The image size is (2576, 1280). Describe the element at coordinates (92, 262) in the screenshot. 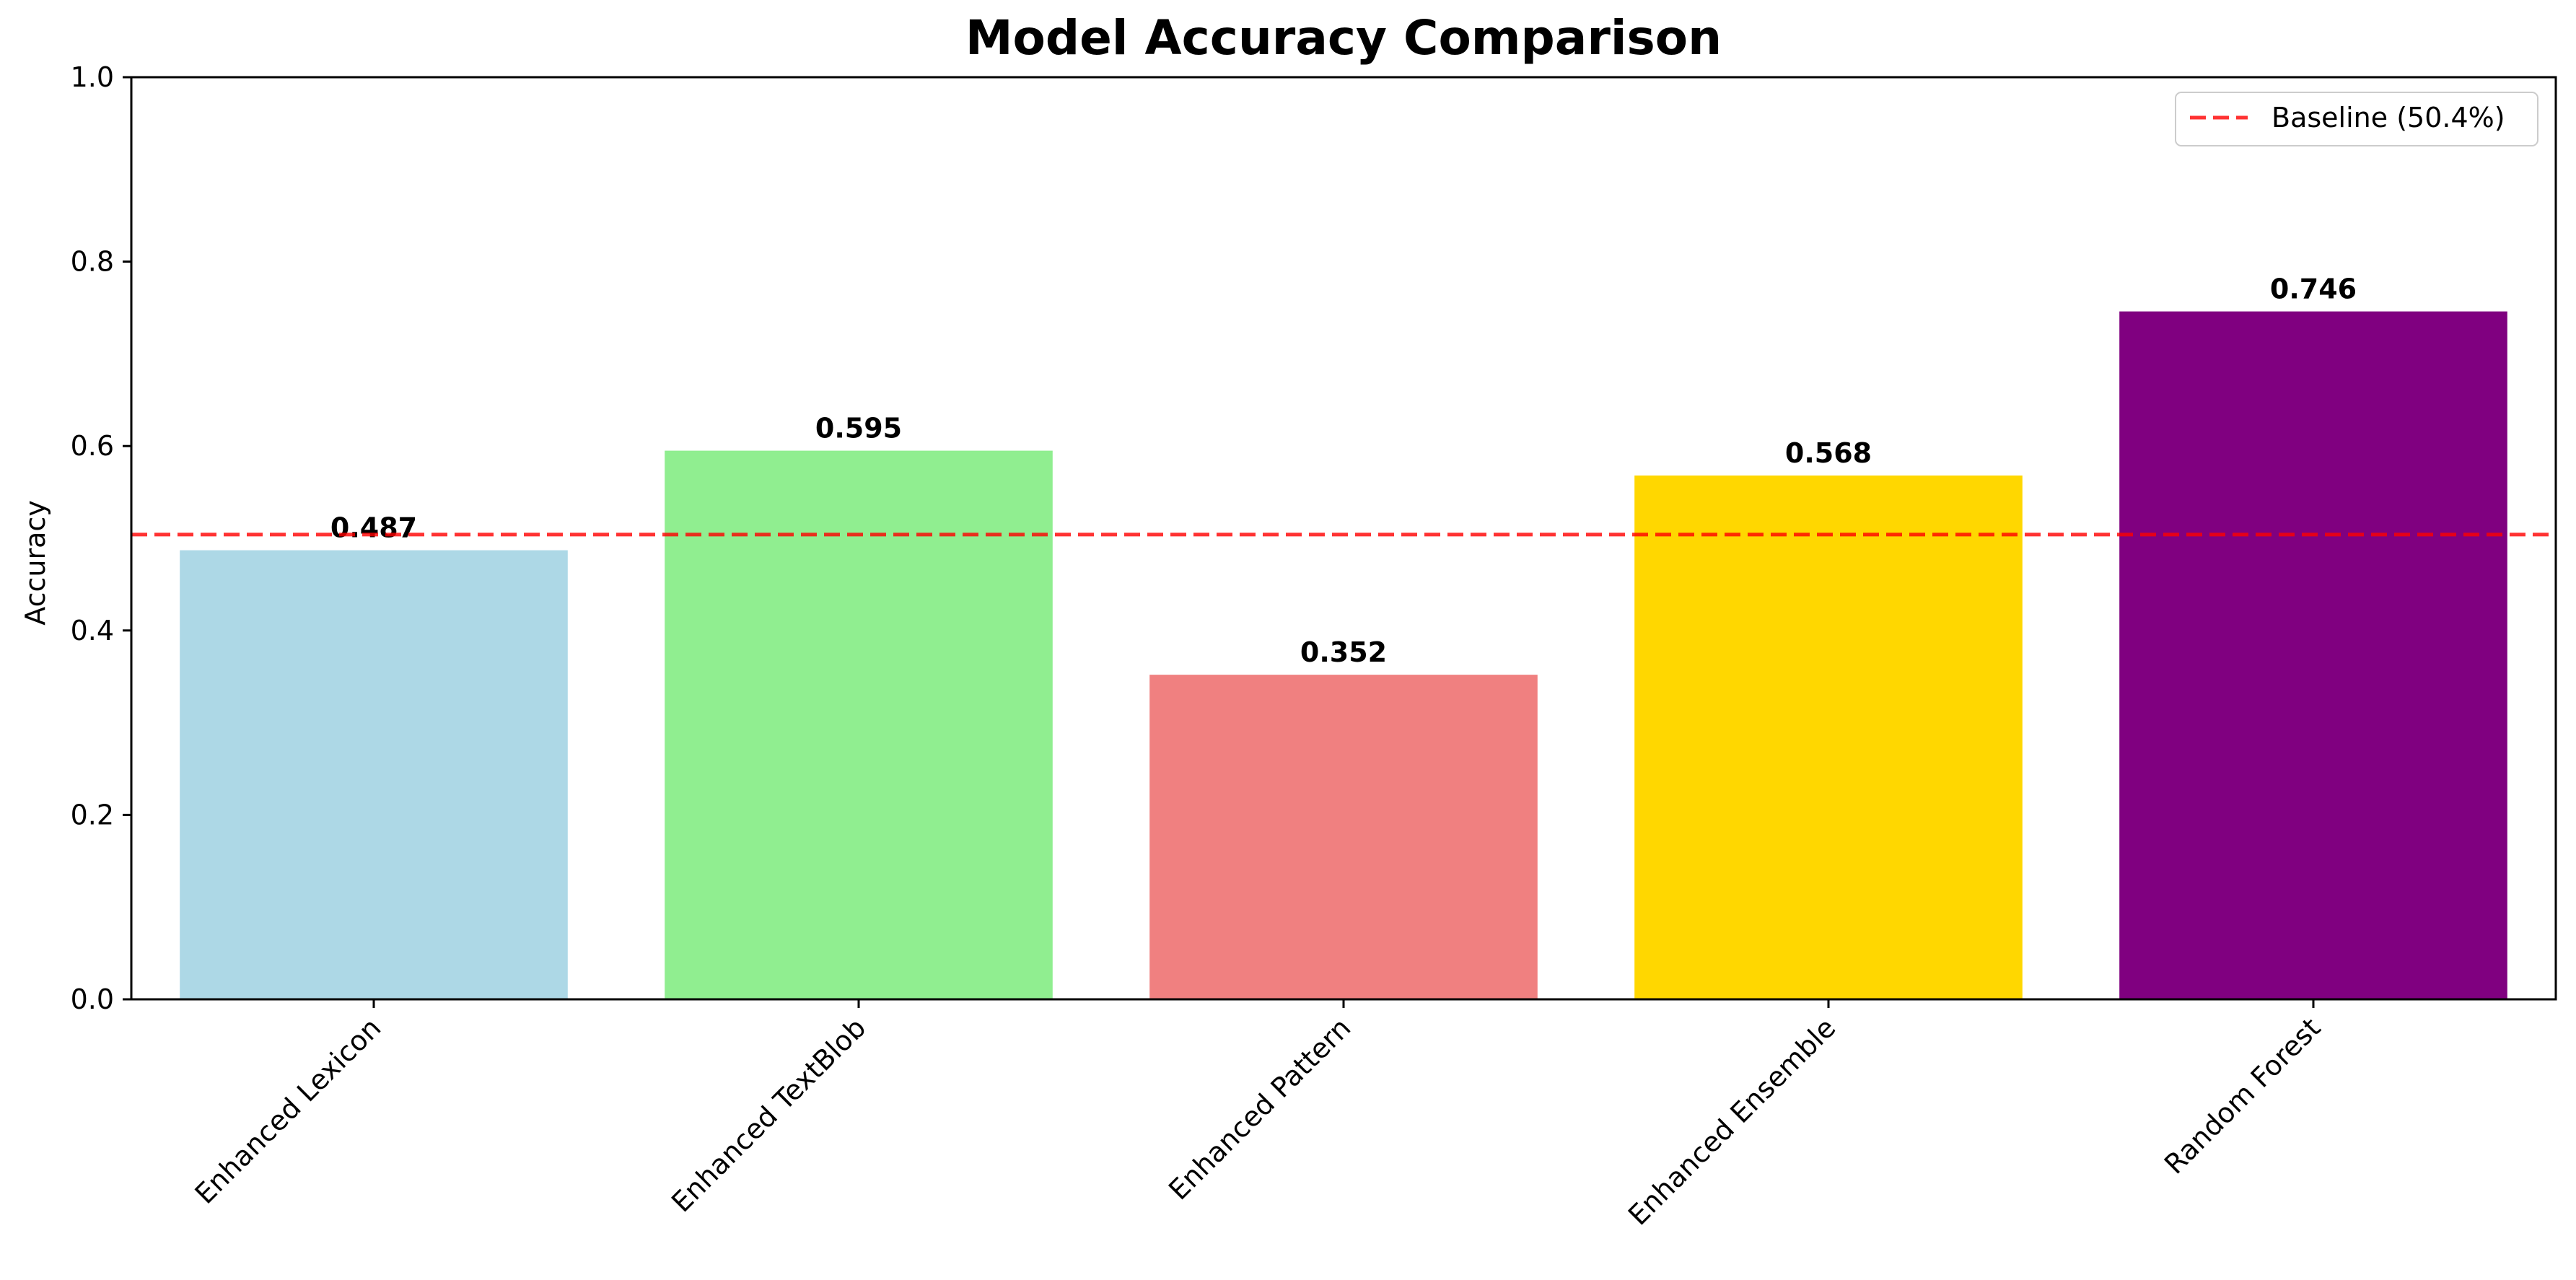

I see `y-tick-label: 0.8` at that location.